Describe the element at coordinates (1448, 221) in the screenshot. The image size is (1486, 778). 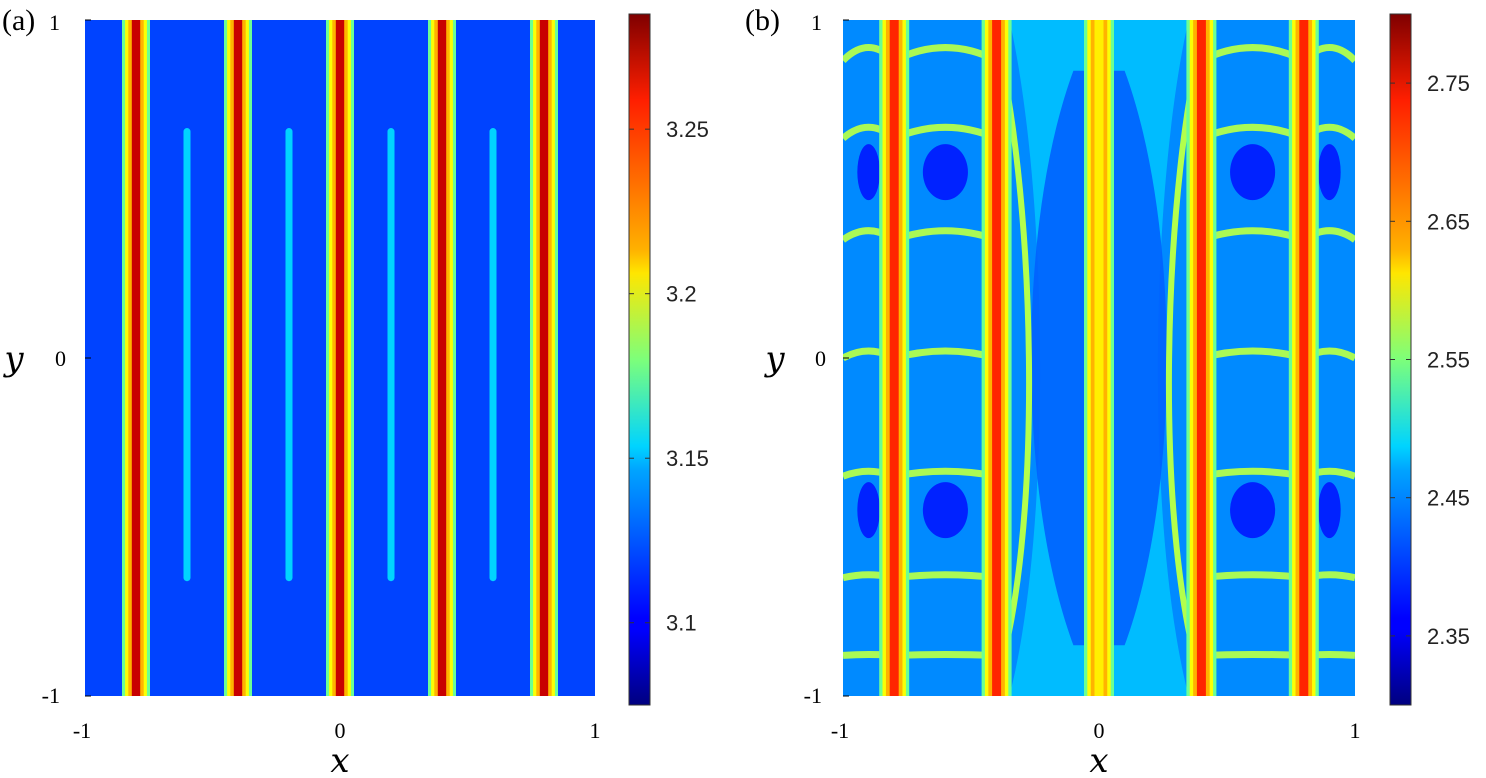
I see `panel-b-colorbar-tick-label: 2.65` at that location.